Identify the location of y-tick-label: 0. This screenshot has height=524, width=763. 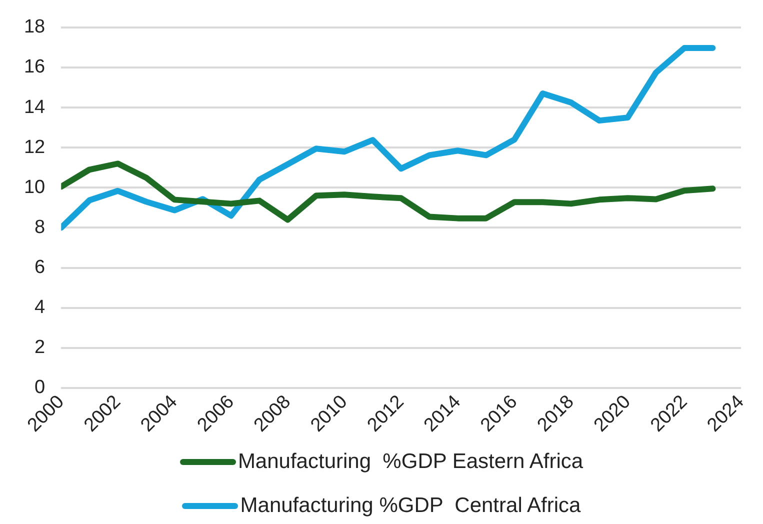
(40, 387).